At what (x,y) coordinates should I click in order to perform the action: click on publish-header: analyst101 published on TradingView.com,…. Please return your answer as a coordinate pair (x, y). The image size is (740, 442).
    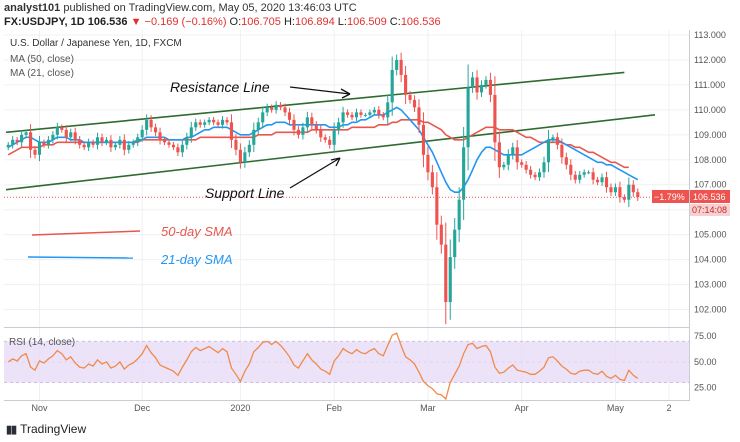
    Looking at the image, I should click on (180, 8).